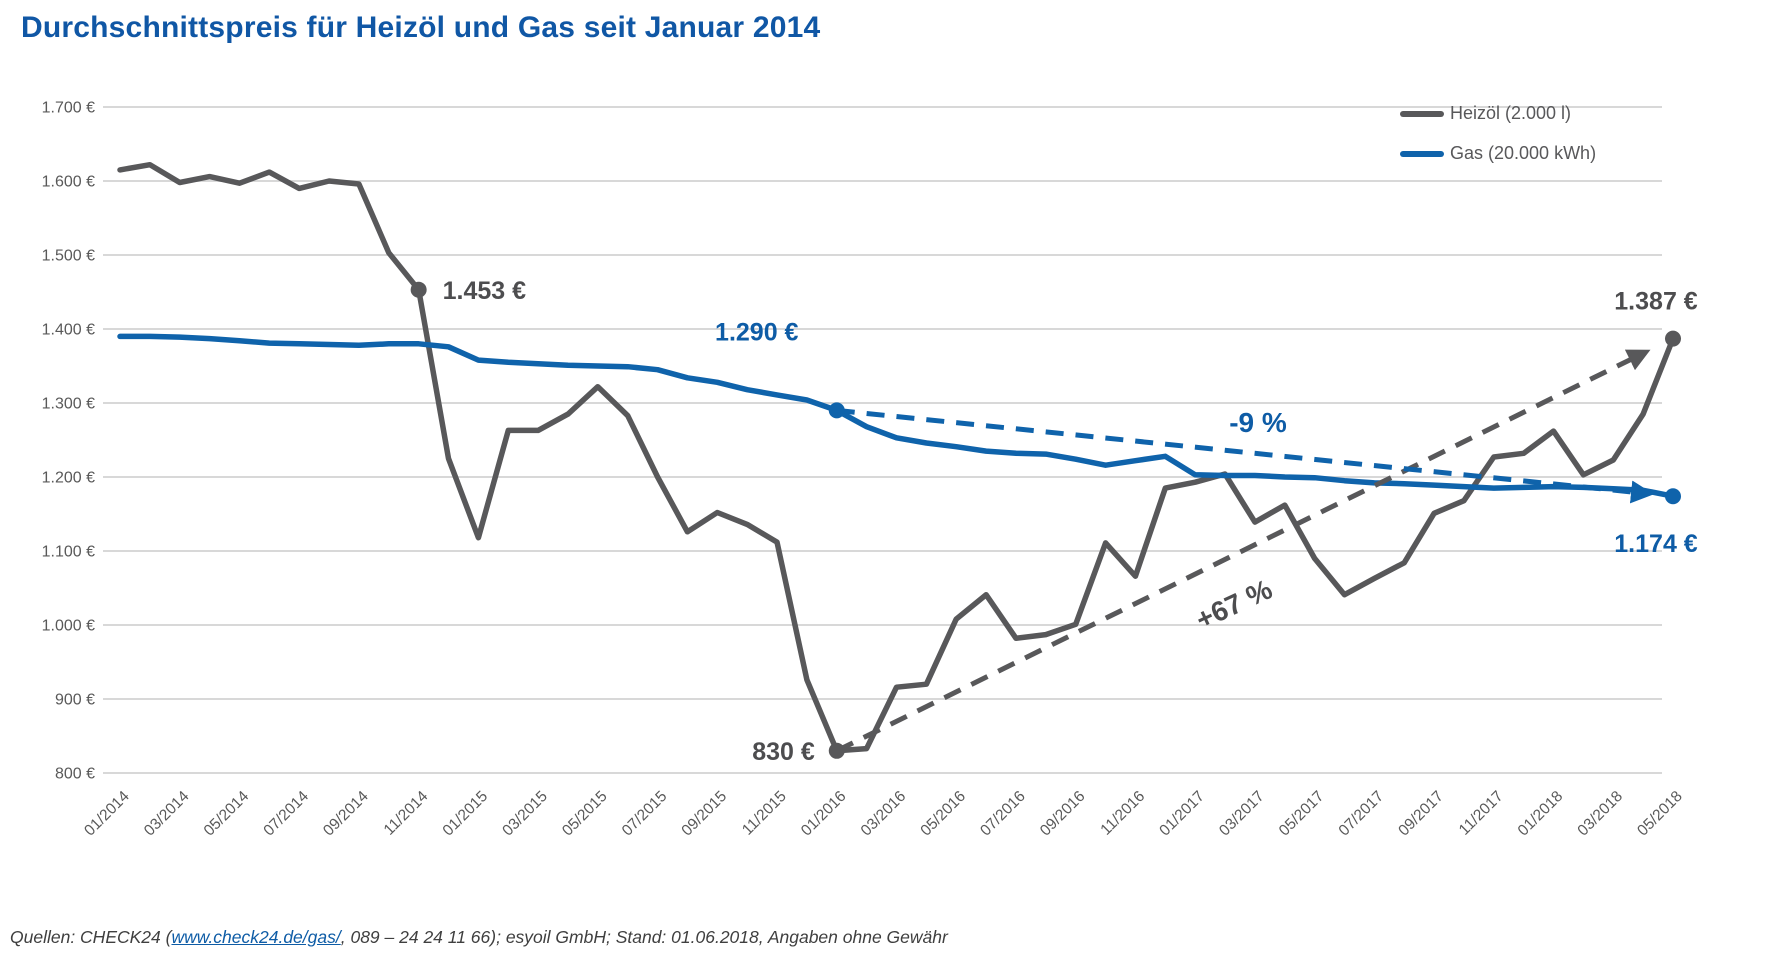 Image resolution: width=1783 pixels, height=979 pixels. What do you see at coordinates (75, 774) in the screenshot?
I see `y-tick-label: 800 €` at bounding box center [75, 774].